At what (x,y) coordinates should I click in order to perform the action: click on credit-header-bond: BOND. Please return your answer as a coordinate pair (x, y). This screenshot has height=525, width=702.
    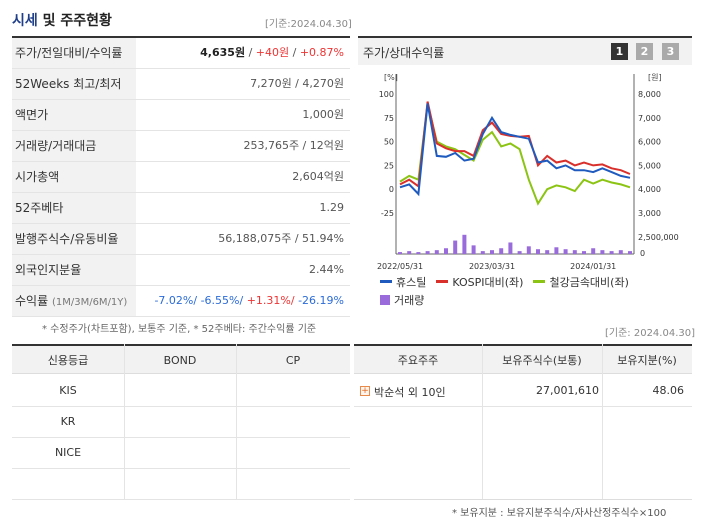
    Looking at the image, I should click on (180, 360).